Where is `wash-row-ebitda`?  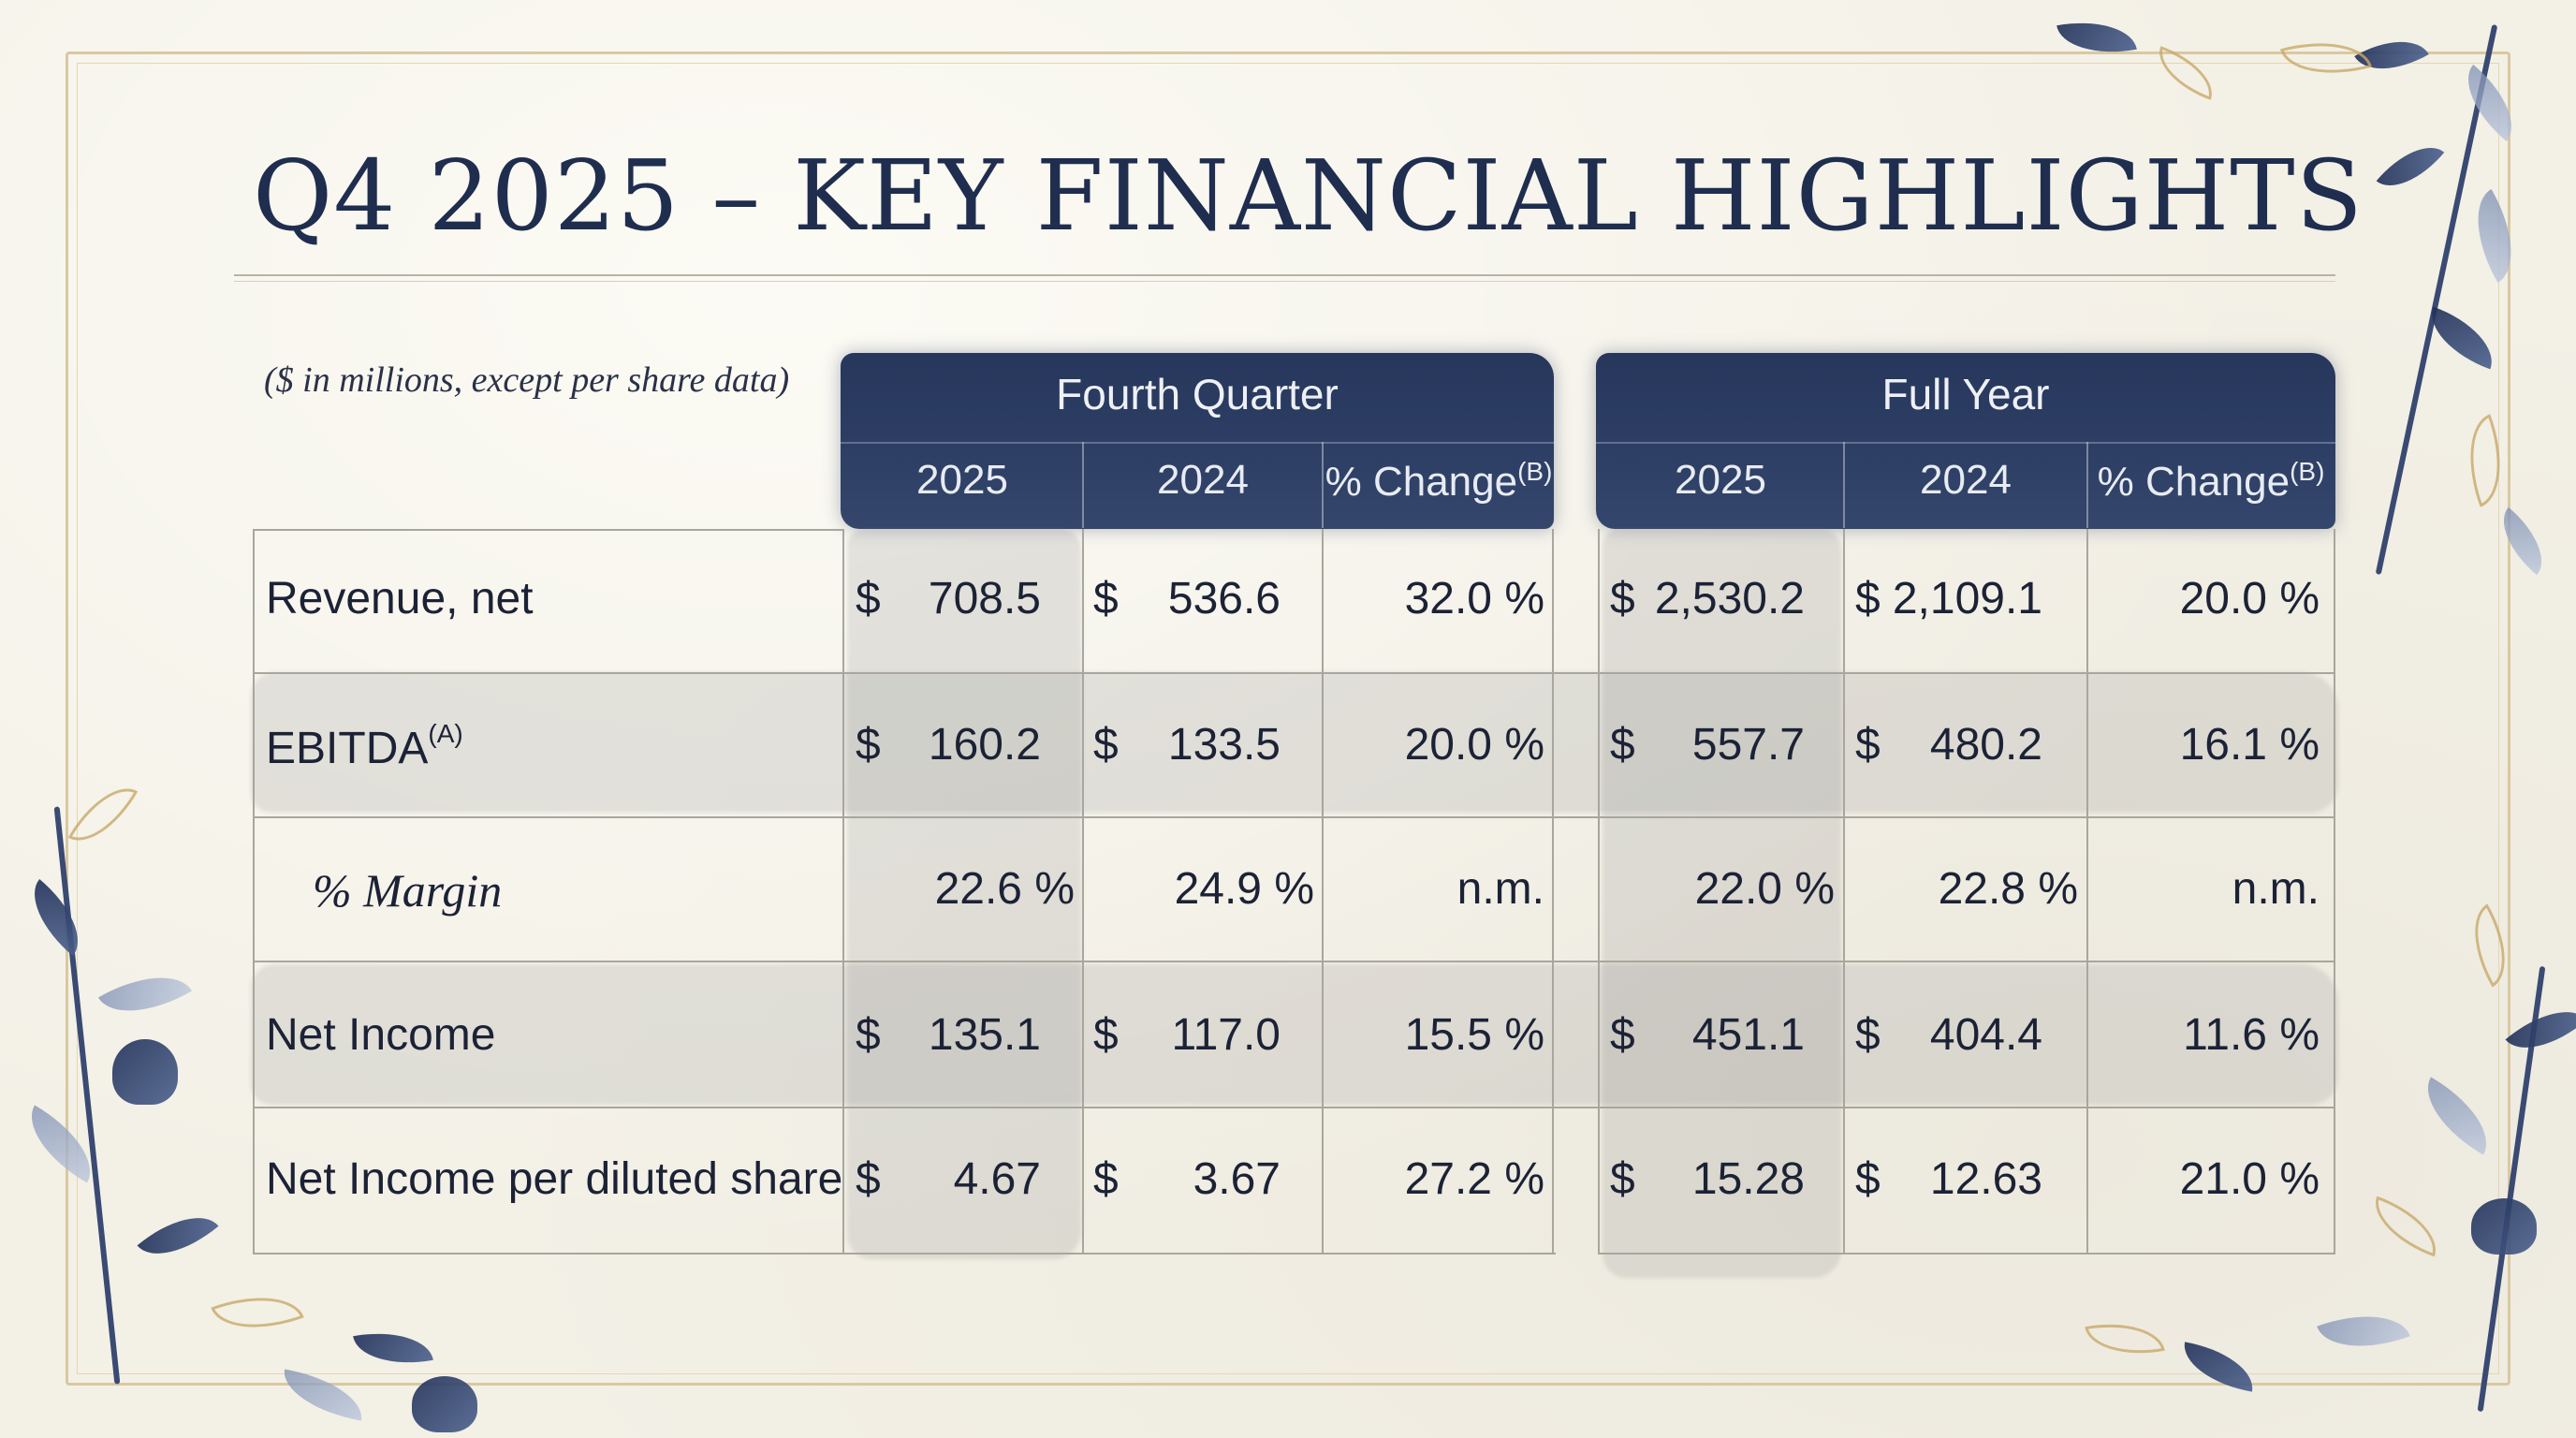 wash-row-ebitda is located at coordinates (1294, 742).